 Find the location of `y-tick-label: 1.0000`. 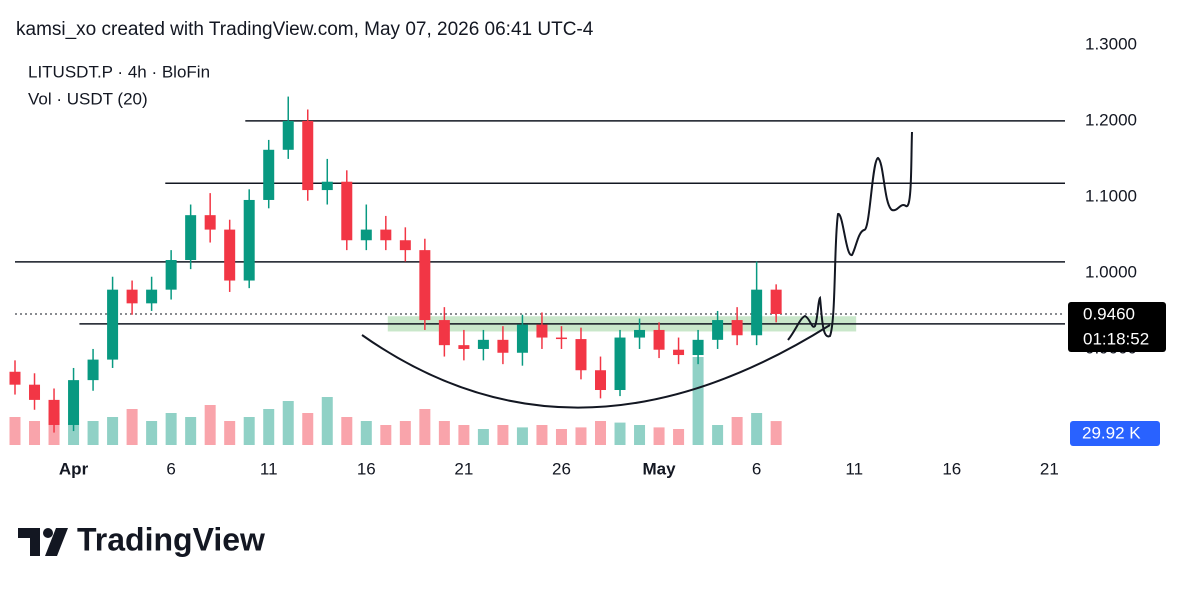

y-tick-label: 1.0000 is located at coordinates (1111, 271).